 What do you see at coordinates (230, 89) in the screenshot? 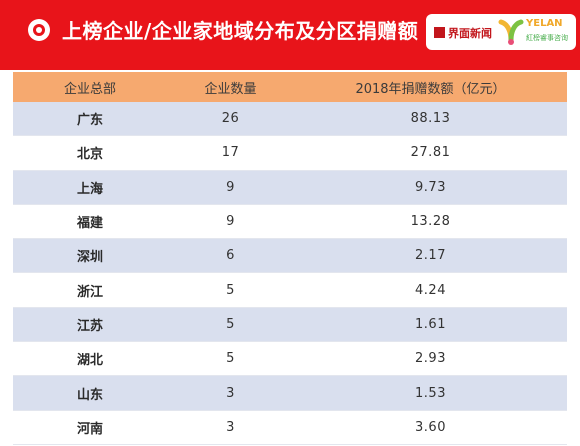
I see `column-header-count: 企业数量` at bounding box center [230, 89].